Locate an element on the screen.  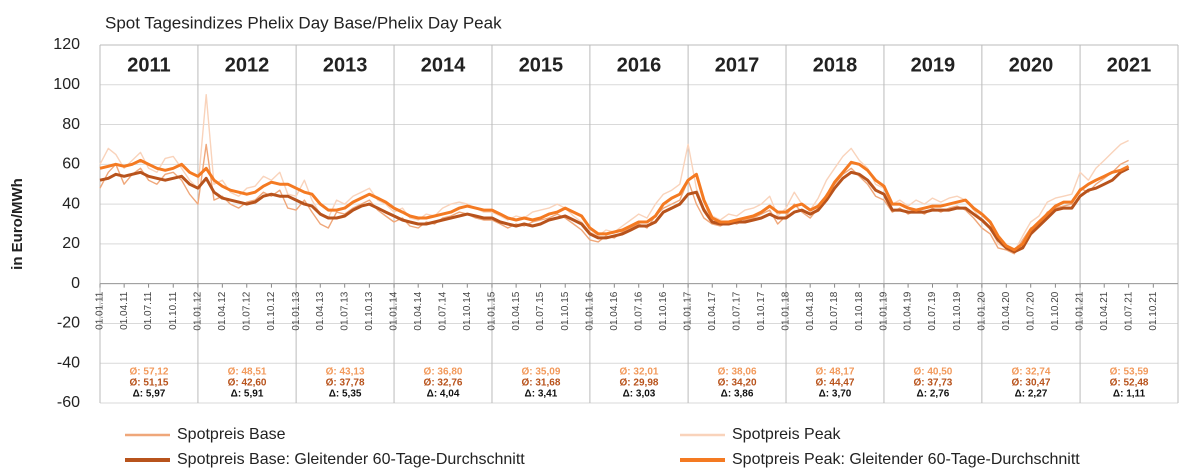
year-peak-average: Ø: 48,51 is located at coordinates (247, 372).